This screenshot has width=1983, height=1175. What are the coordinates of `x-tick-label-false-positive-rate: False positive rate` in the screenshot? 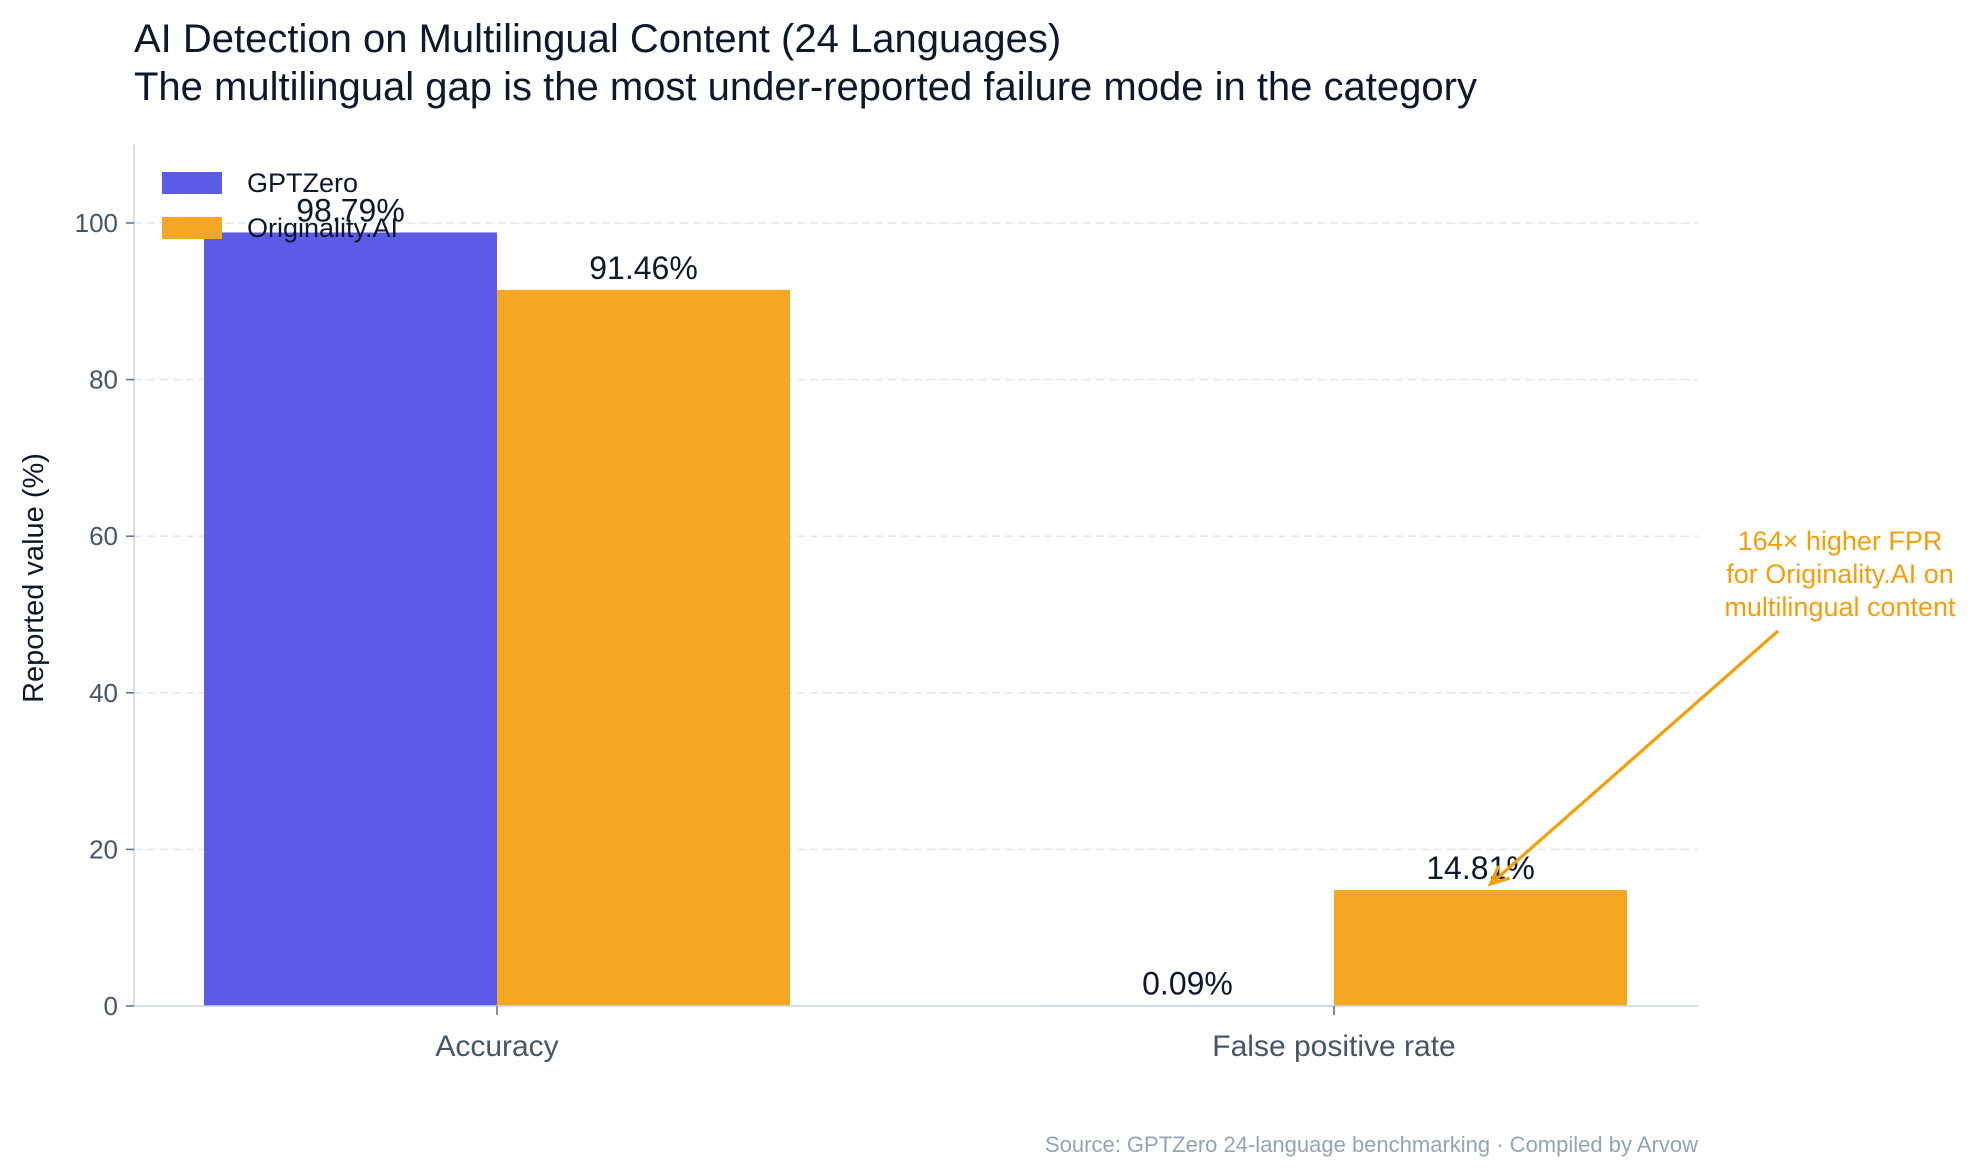 It's located at (1333, 1046).